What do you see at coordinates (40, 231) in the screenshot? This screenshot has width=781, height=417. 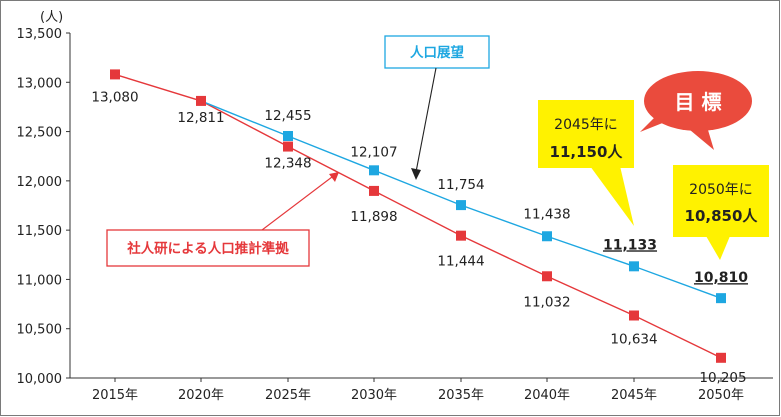 I see `y-tick-label: 11,500` at bounding box center [40, 231].